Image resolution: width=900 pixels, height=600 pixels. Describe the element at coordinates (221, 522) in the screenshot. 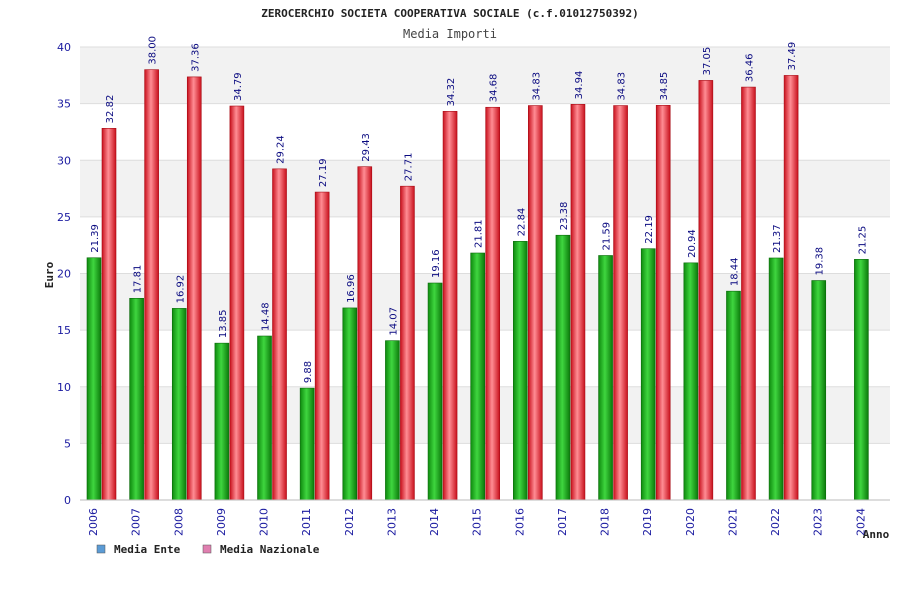

I see `x-tick-label: 2009` at that location.